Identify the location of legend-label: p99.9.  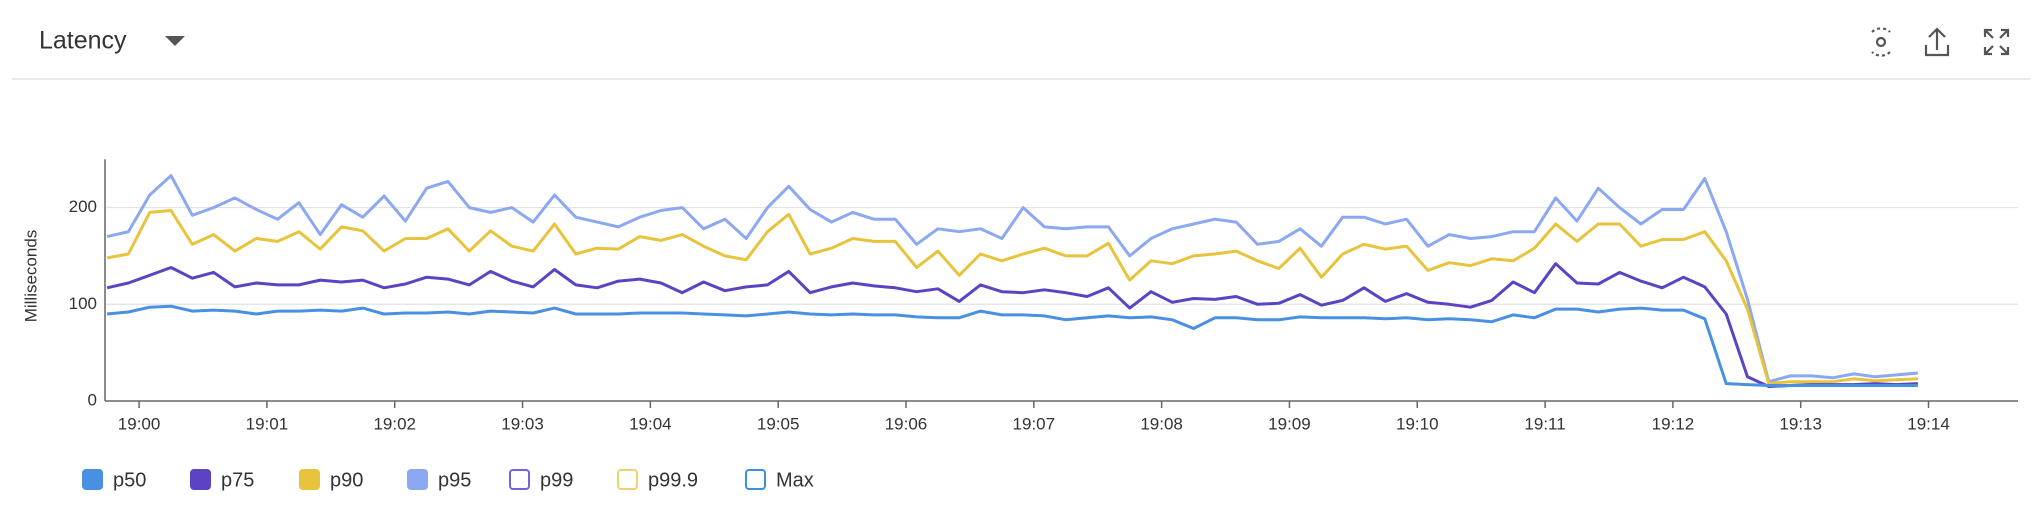
(673, 480).